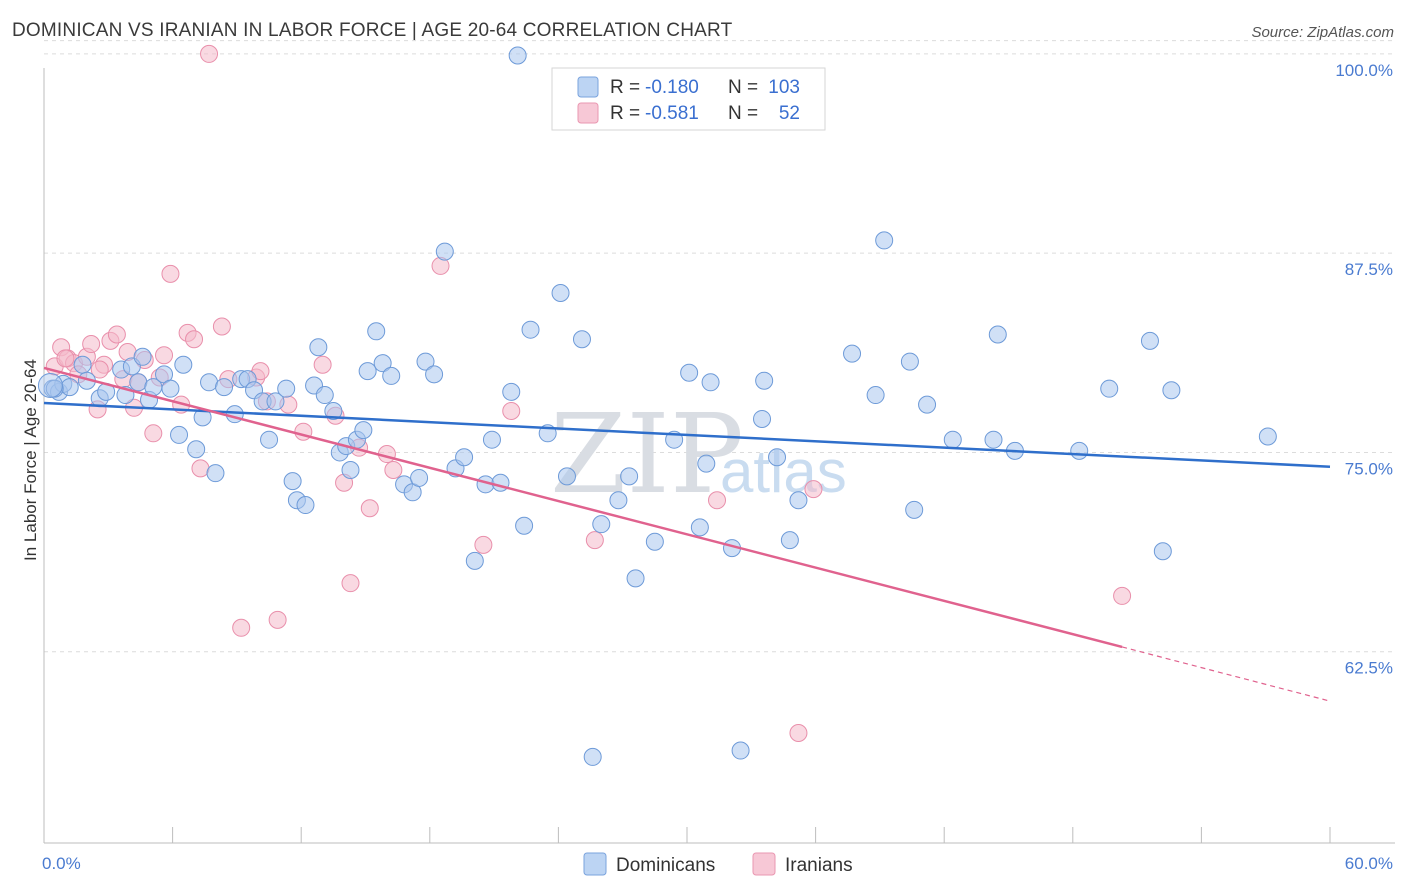 Image resolution: width=1406 pixels, height=892 pixels. What do you see at coordinates (1369, 863) in the screenshot?
I see `x-tick-label-max: 60.0%` at bounding box center [1369, 863].